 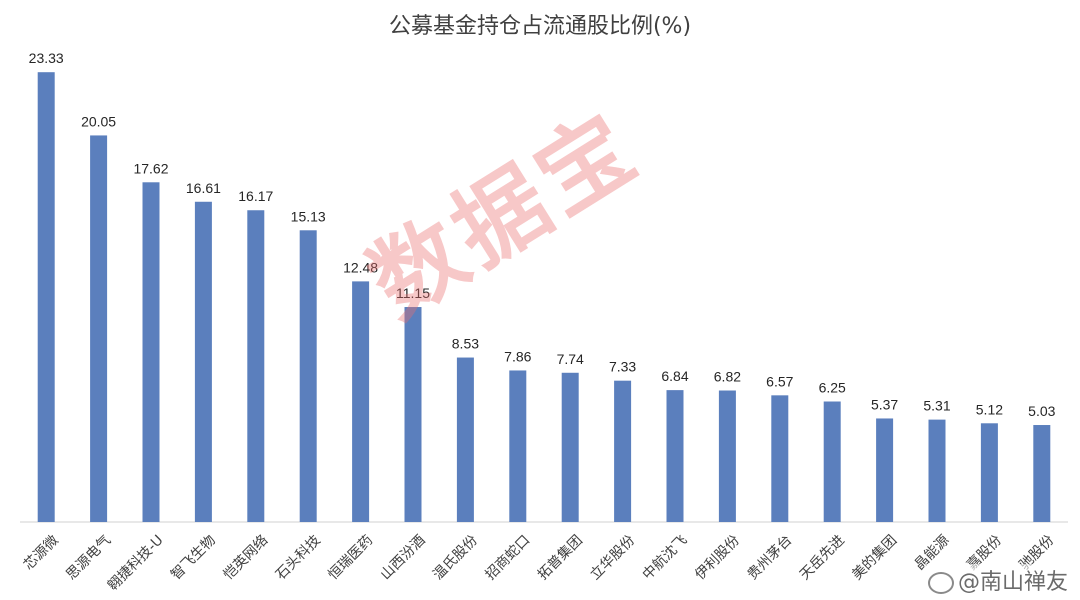 What do you see at coordinates (540, 26) in the screenshot?
I see `chart-title: 公募基金持仓占流通股比例(%)` at bounding box center [540, 26].